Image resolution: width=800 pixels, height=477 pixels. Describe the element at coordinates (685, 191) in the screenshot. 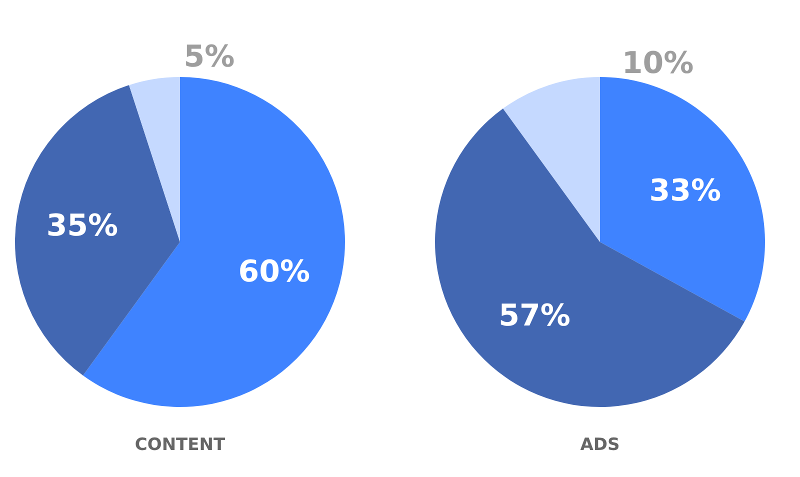

I see `data-label: 33%` at that location.